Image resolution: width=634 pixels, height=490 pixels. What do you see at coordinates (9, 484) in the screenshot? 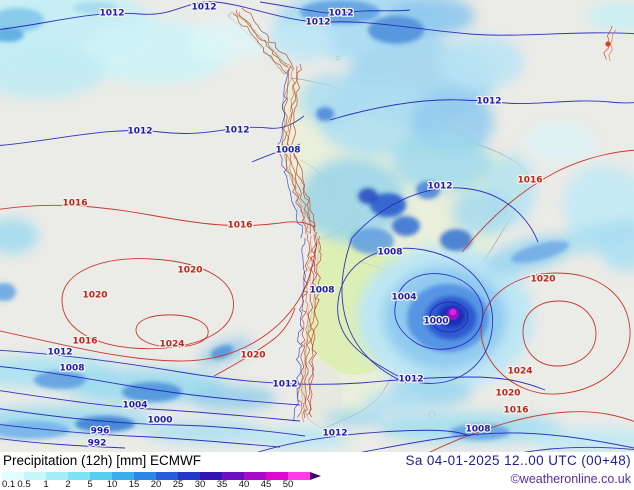
I see `scale-tick-label: 0.1` at bounding box center [9, 484].